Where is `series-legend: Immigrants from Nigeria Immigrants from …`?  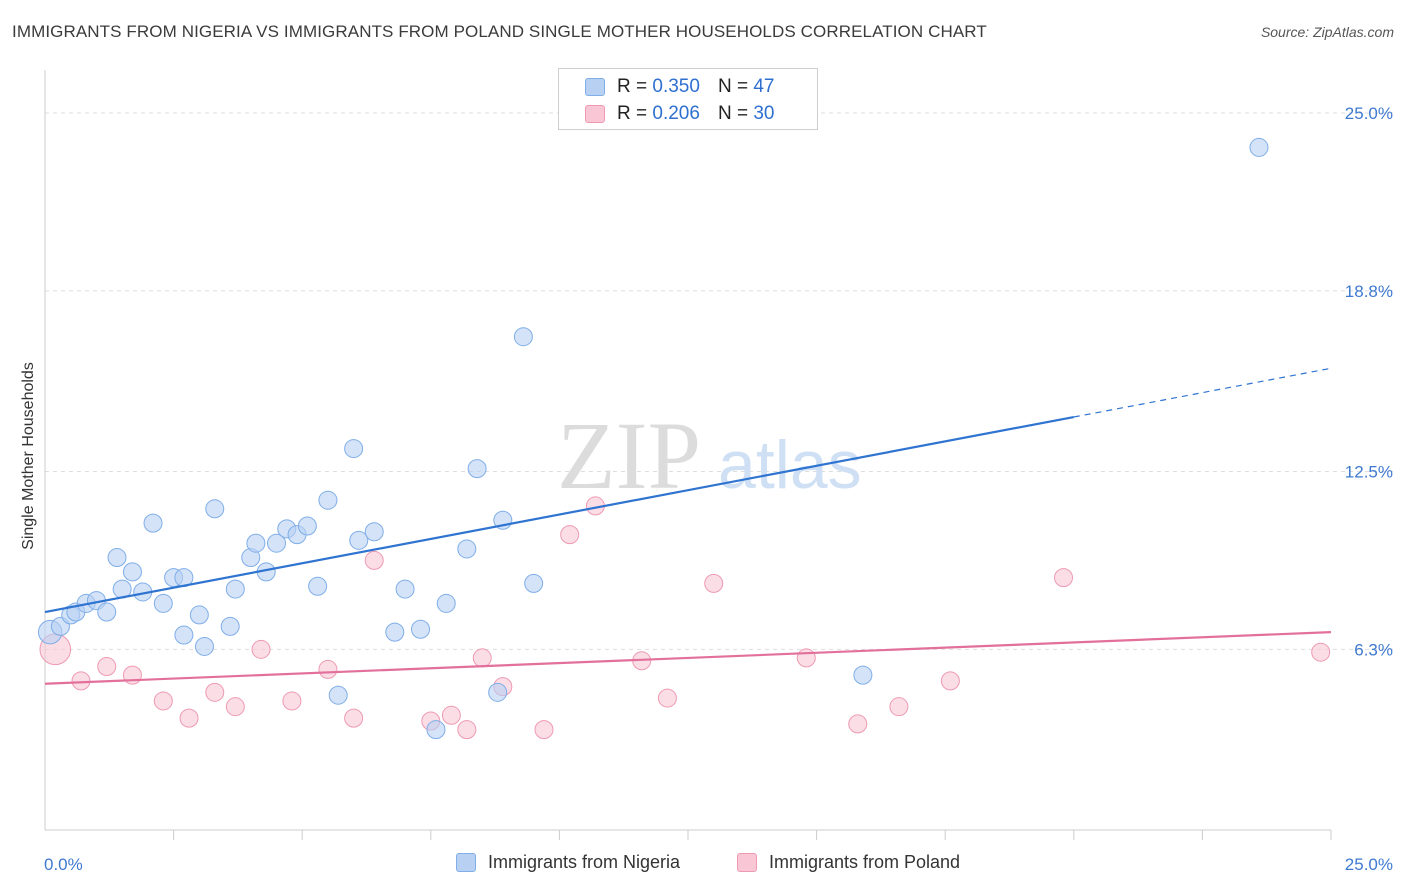 series-legend: Immigrants from Nigeria Immigrants from … is located at coordinates (703, 864).